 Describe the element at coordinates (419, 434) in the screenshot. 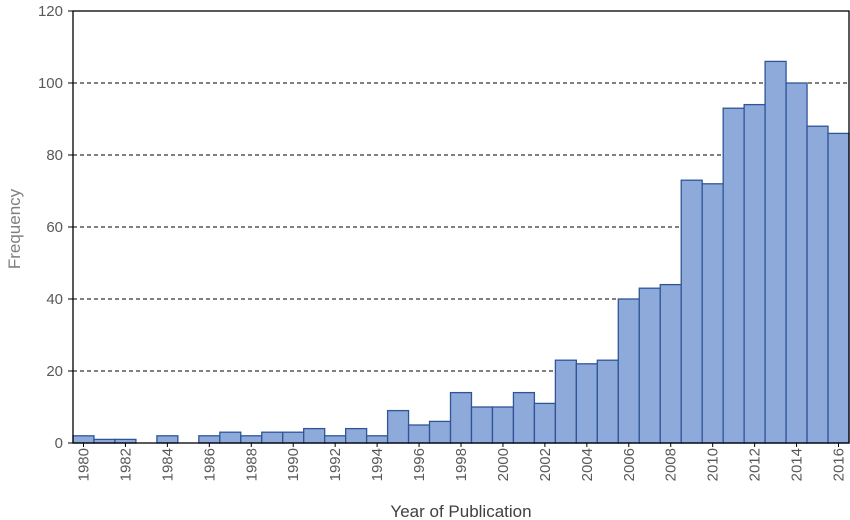

I see `bar-1996` at that location.